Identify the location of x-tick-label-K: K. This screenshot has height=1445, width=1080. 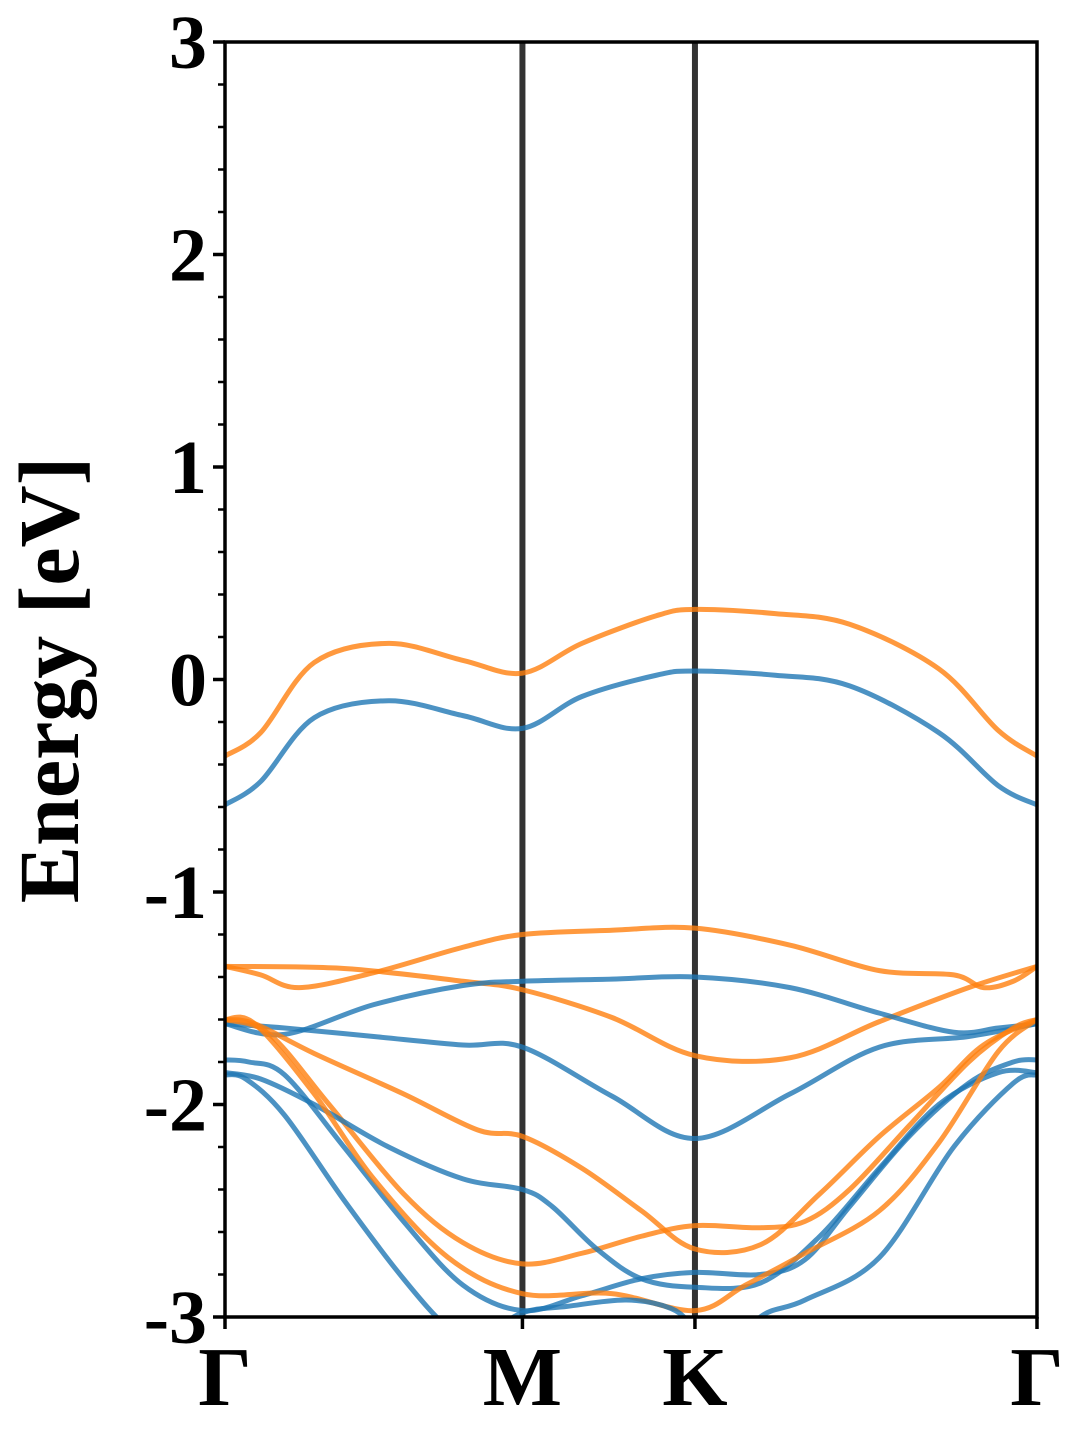
(694, 1377).